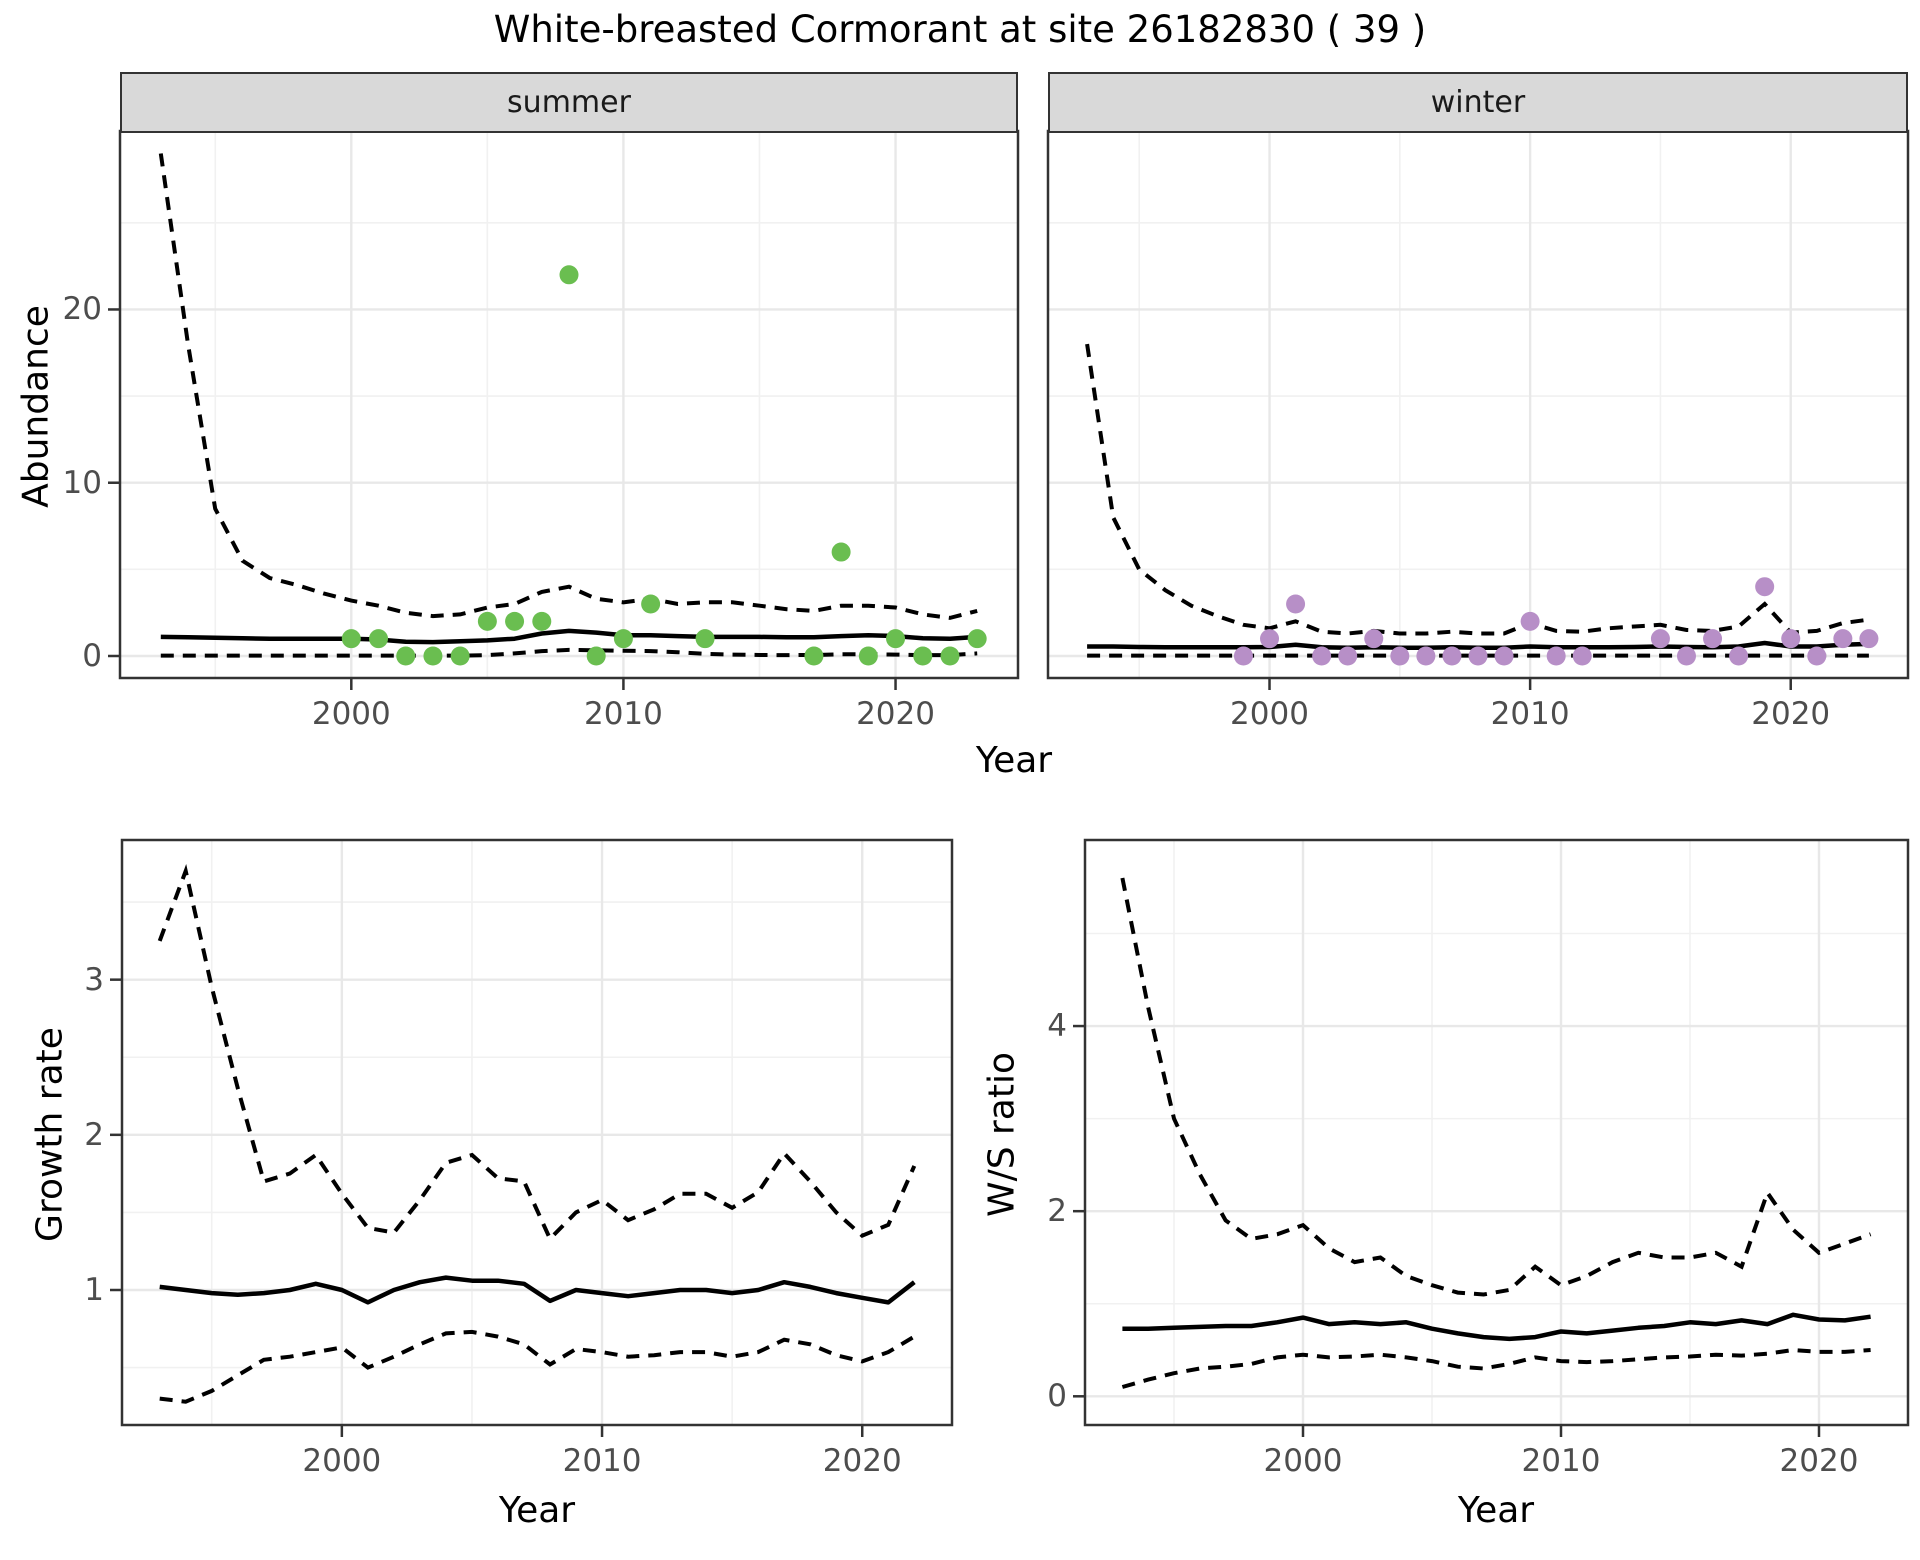 This screenshot has height=1560, width=1920. What do you see at coordinates (1057, 1026) in the screenshot?
I see `ws-y-tick-label: 4` at bounding box center [1057, 1026].